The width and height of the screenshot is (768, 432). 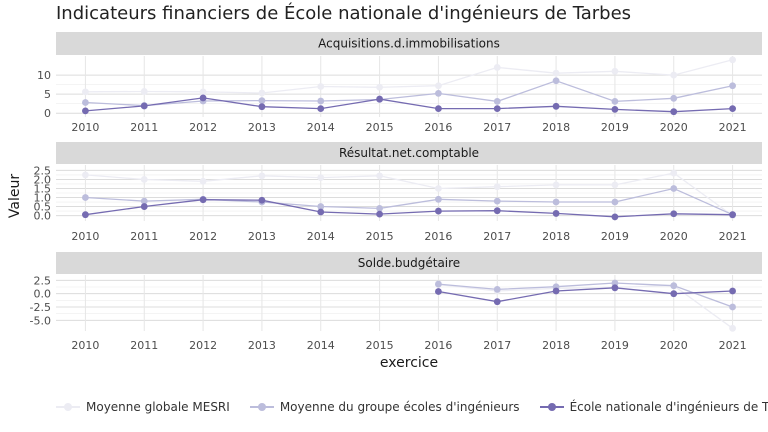 What do you see at coordinates (44, 75) in the screenshot?
I see `y-tick-label: 10` at bounding box center [44, 75].